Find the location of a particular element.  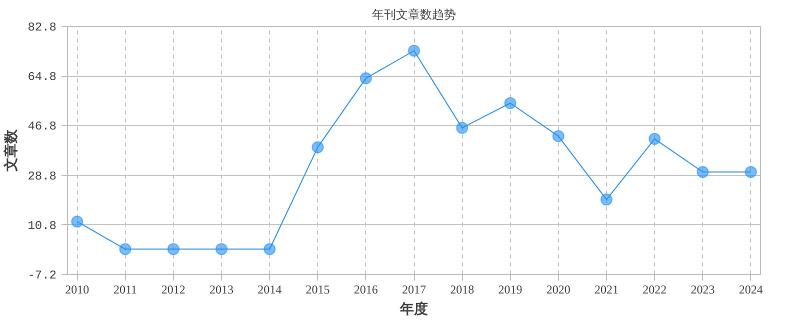

y-tick-label: 64.8 is located at coordinates (42, 77).